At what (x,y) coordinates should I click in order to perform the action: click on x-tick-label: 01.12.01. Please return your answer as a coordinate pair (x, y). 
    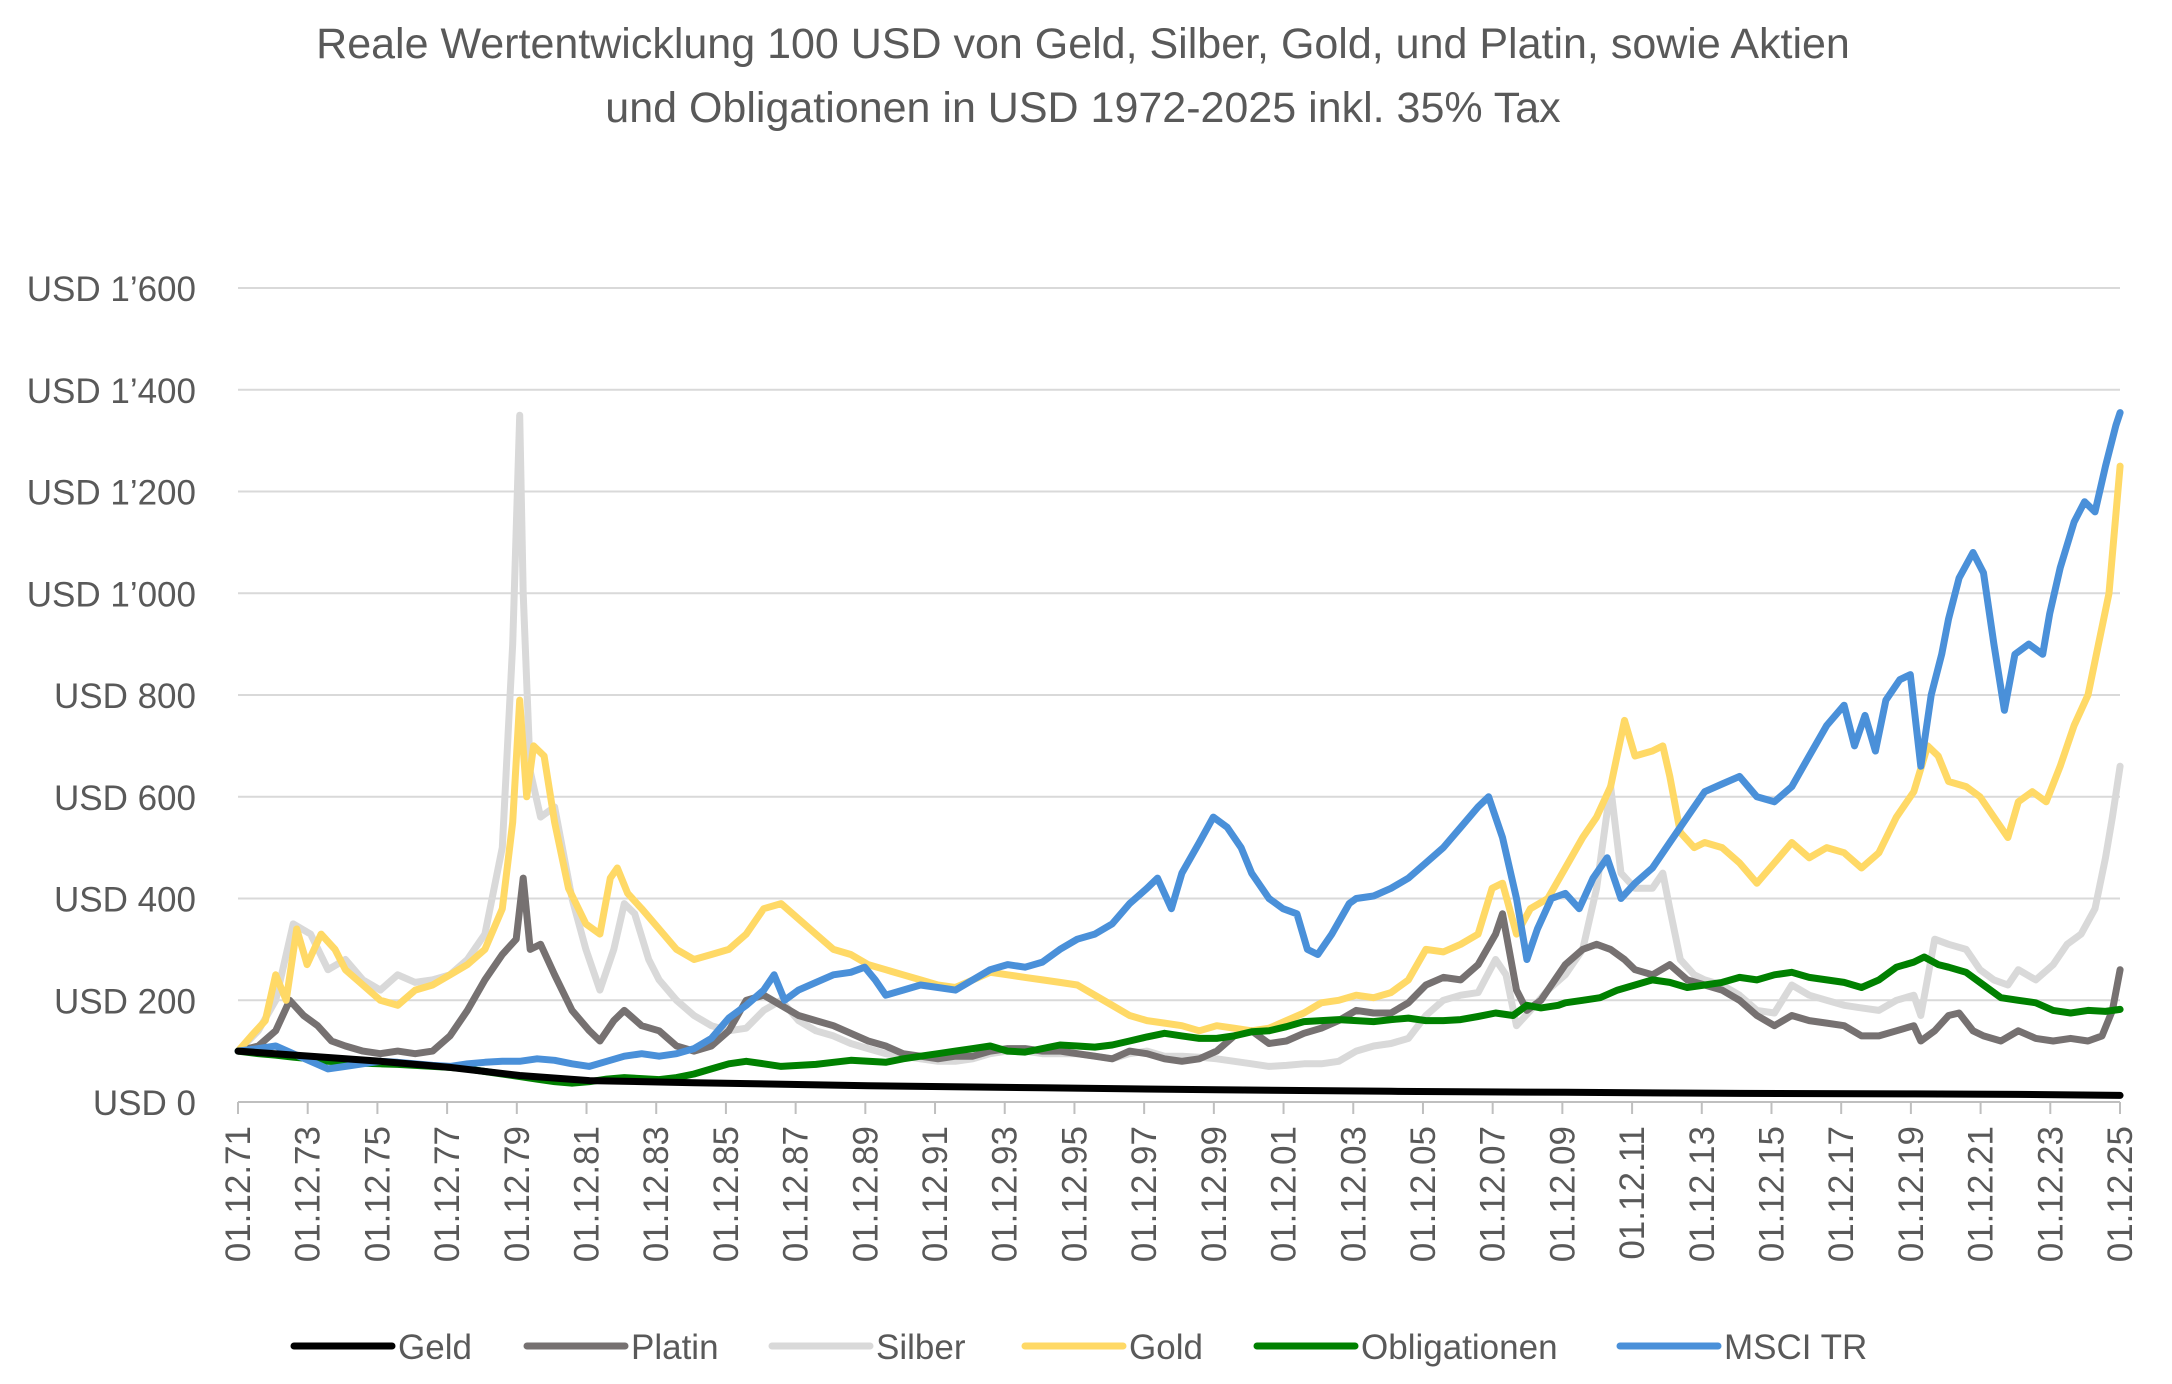
    Looking at the image, I should click on (1284, 1194).